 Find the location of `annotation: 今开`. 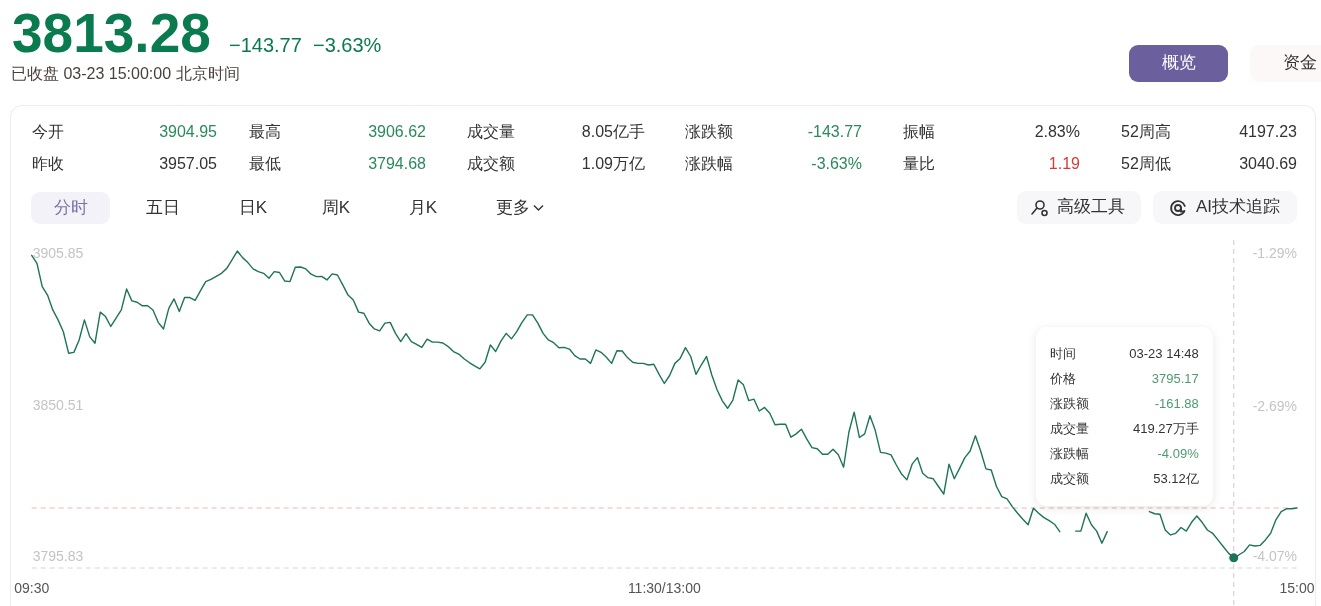

annotation: 今开 is located at coordinates (48, 132).